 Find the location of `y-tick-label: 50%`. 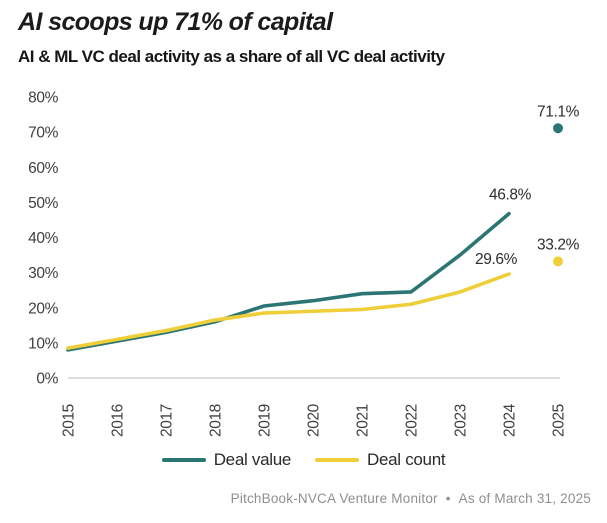

y-tick-label: 50% is located at coordinates (43, 203).